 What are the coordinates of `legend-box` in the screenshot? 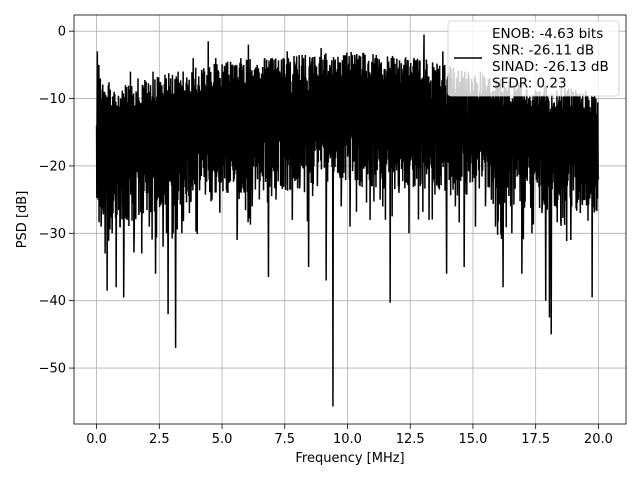 It's located at (533, 58).